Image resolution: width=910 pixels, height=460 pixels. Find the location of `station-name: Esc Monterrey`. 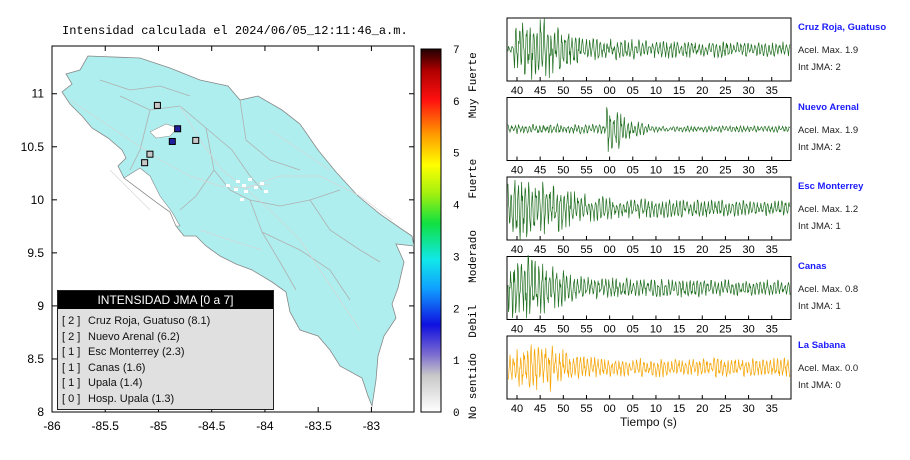

station-name: Esc Monterrey is located at coordinates (831, 186).